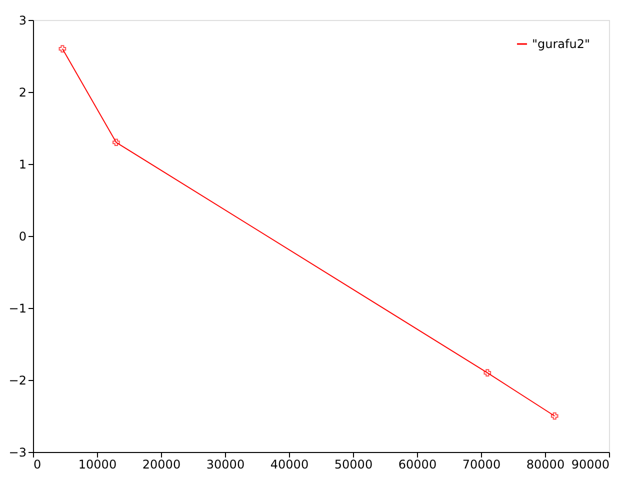 Image resolution: width=640 pixels, height=480 pixels. Describe the element at coordinates (225, 465) in the screenshot. I see `x-tick-label: 30000` at that location.